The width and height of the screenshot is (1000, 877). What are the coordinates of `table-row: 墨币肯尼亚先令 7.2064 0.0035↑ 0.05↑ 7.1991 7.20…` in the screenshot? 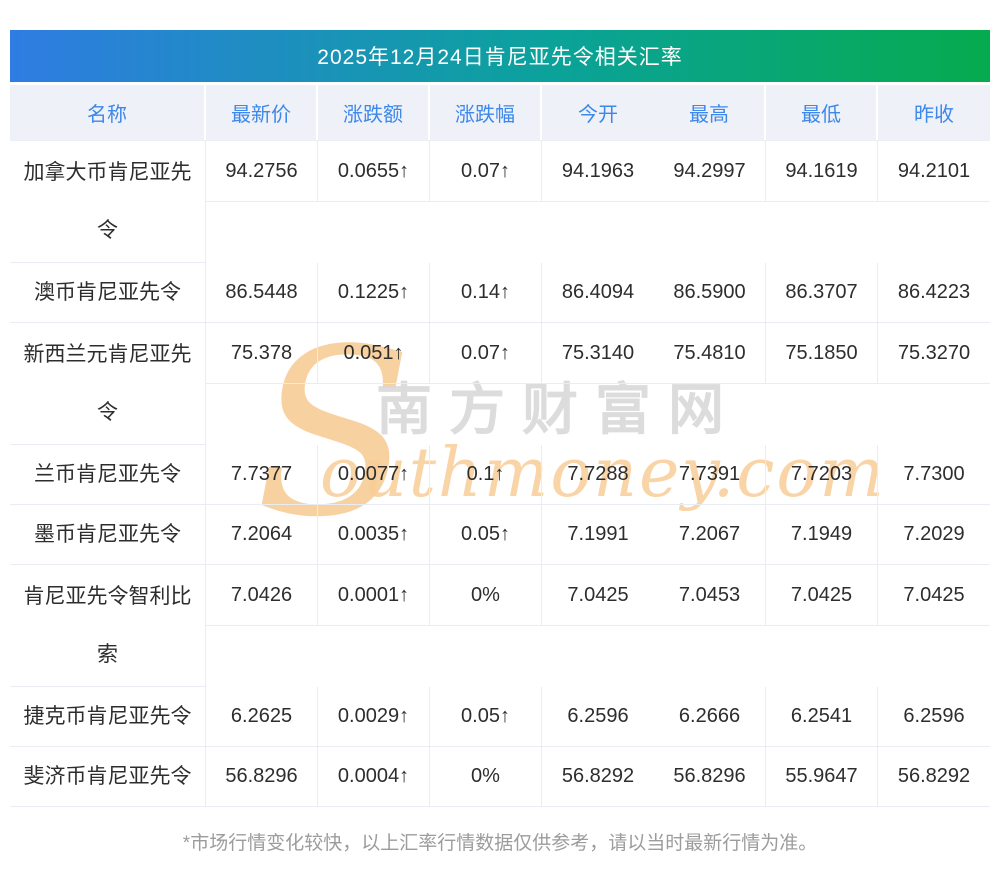 It's located at (500, 535).